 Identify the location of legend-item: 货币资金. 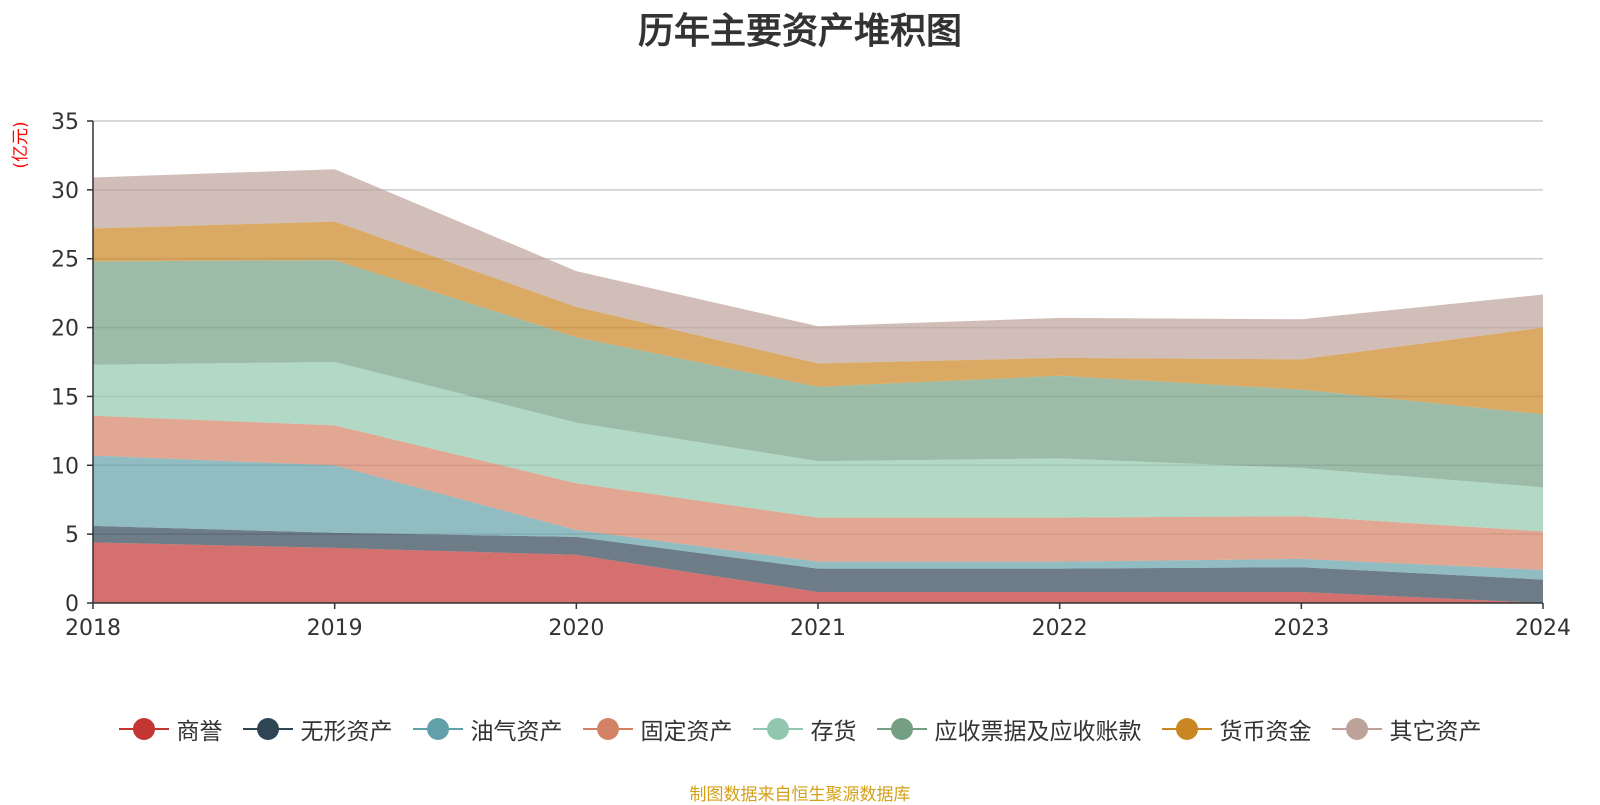
(1236, 729).